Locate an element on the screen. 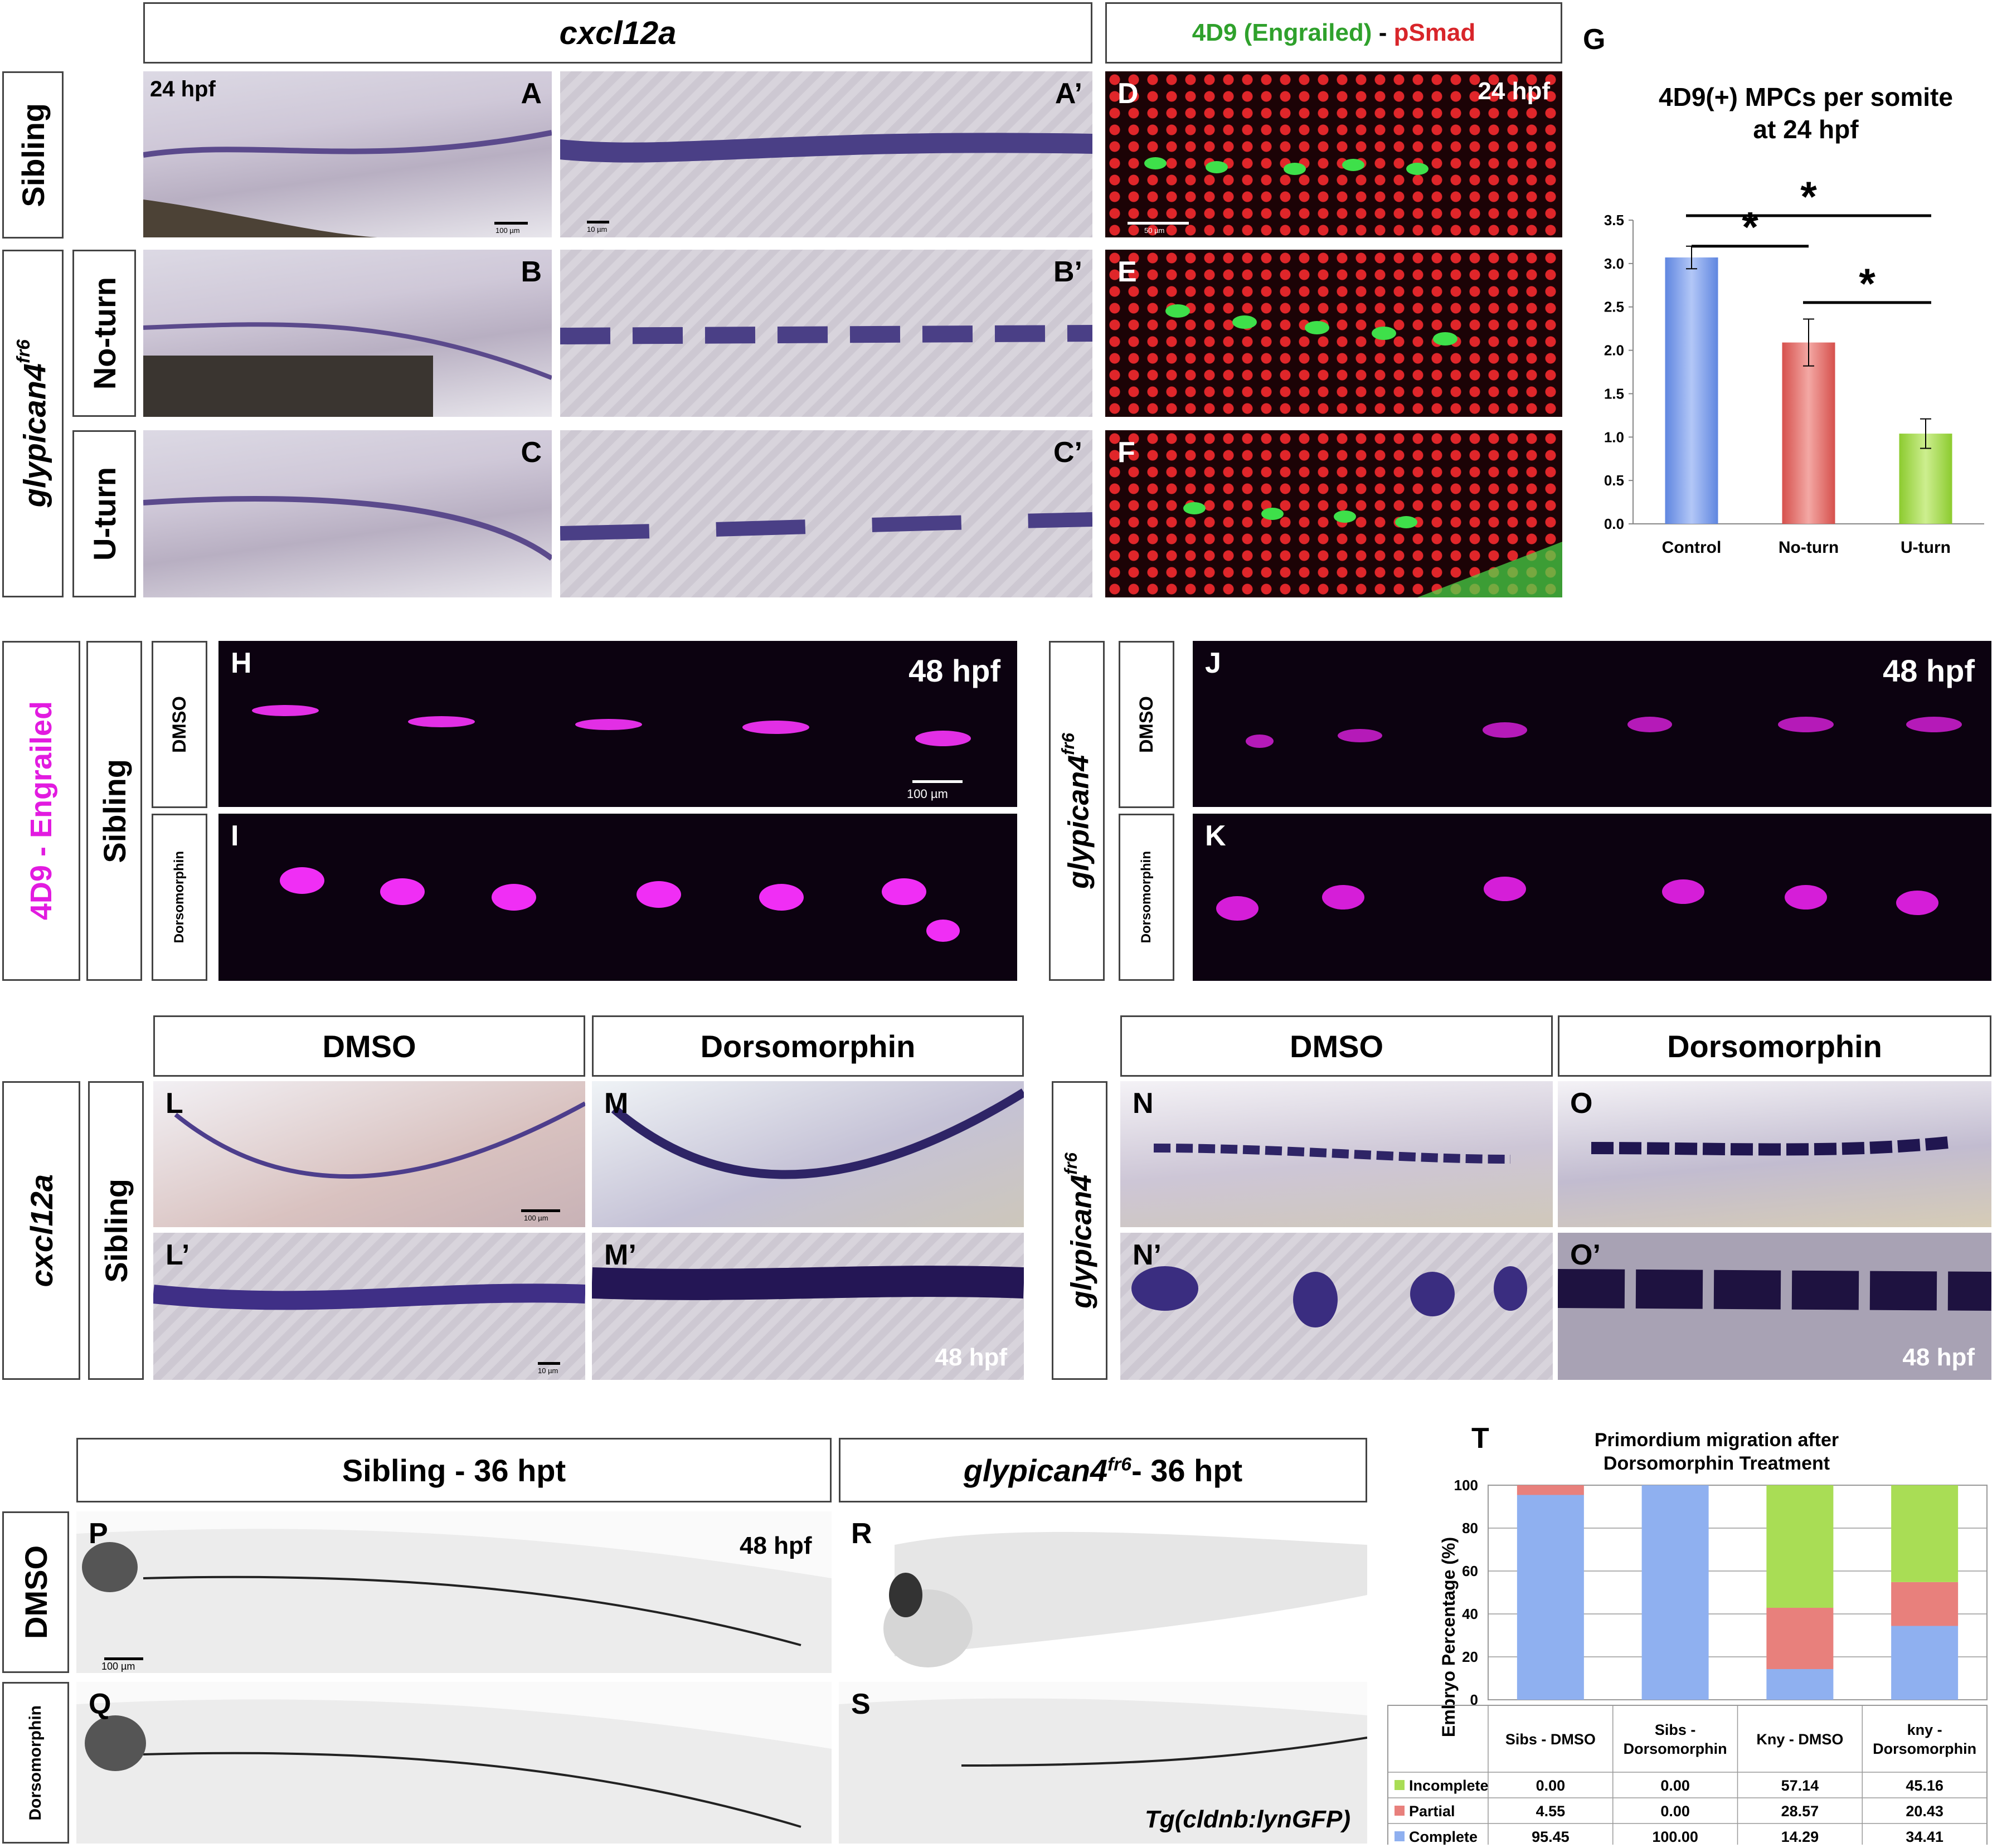  row-label-dmso-p-text: DMSO is located at coordinates (36, 1592).